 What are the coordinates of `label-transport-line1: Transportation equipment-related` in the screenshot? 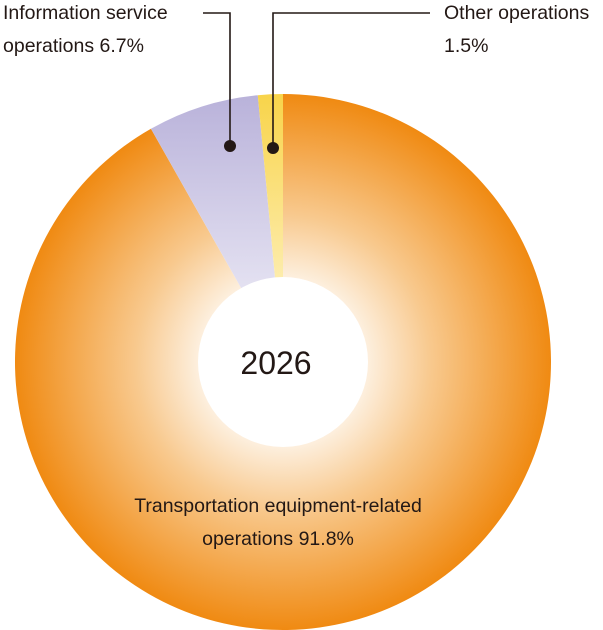 It's located at (278, 506).